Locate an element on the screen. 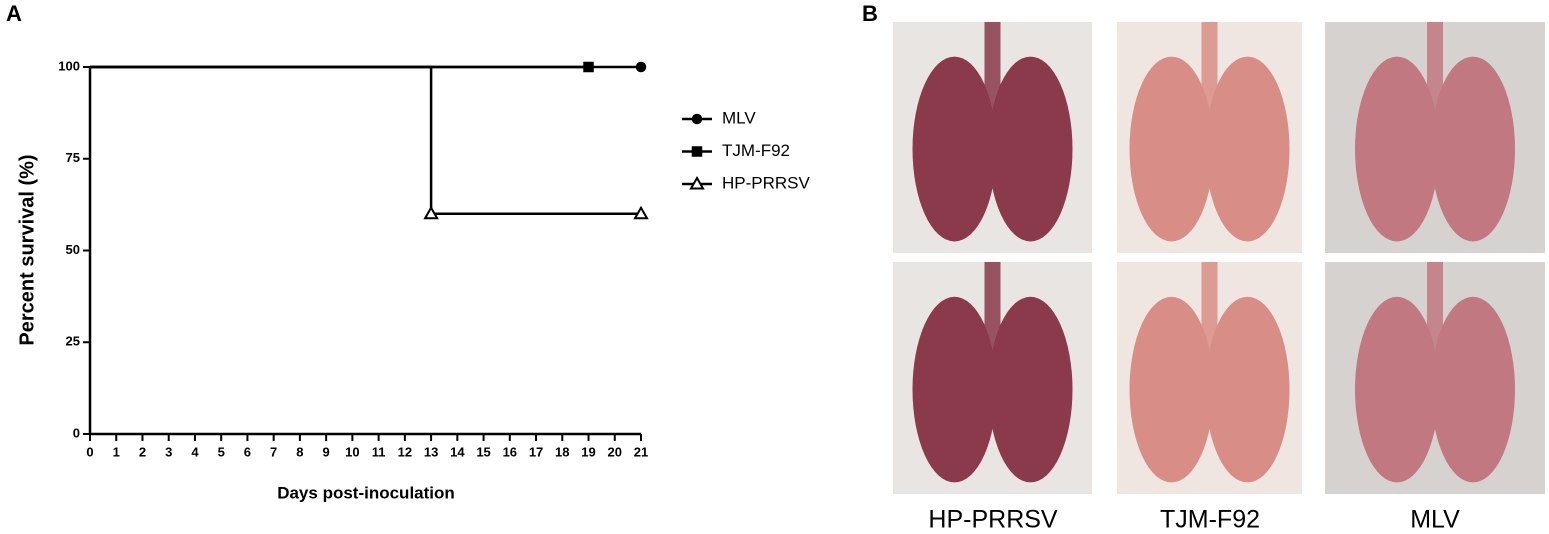 The image size is (1549, 534). y-tick-label: 50 is located at coordinates (73, 249).